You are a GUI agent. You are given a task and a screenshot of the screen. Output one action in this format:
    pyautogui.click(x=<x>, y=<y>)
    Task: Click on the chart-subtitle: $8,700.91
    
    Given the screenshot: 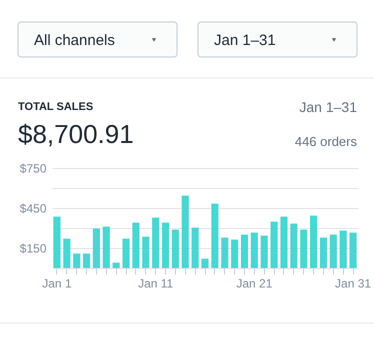 What is the action you would take?
    pyautogui.click(x=76, y=134)
    